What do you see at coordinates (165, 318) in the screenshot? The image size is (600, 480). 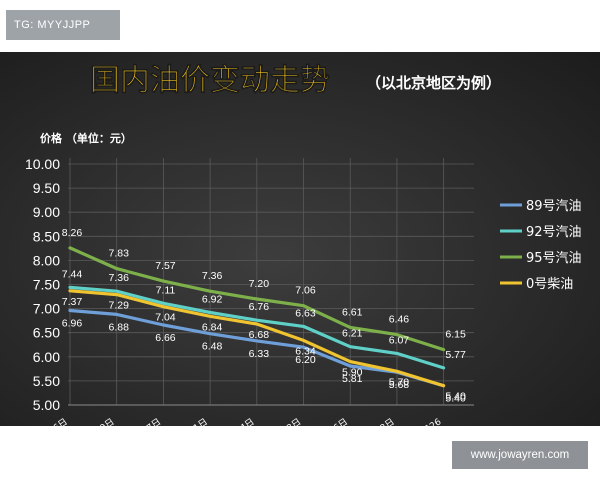 I see `data-label: 7.04` at bounding box center [165, 318].